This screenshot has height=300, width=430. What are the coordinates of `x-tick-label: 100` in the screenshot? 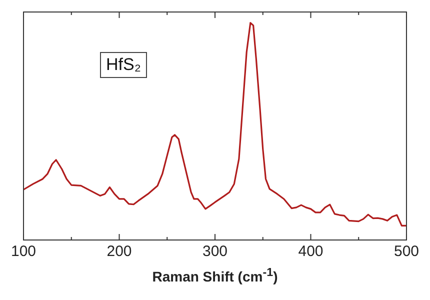 It's located at (23, 251).